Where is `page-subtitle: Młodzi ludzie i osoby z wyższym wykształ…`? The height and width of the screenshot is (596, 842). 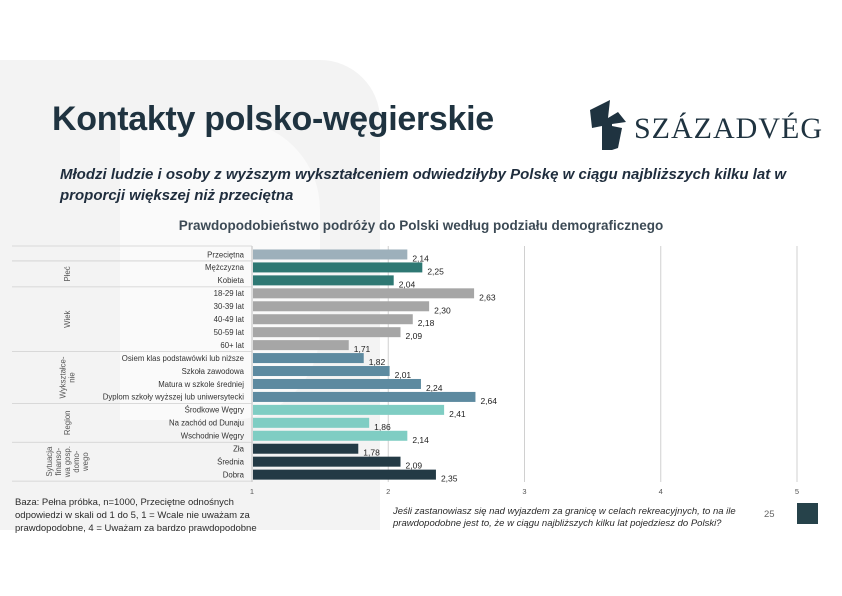
page-subtitle: Młodzi ludzie i osoby z wyższym wykształ… is located at coordinates (423, 185).